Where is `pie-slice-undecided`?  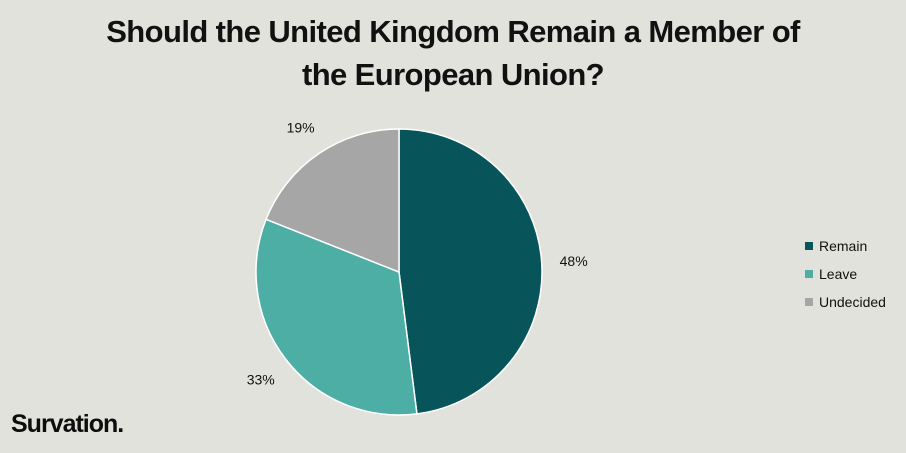
pie-slice-undecided is located at coordinates (332, 201).